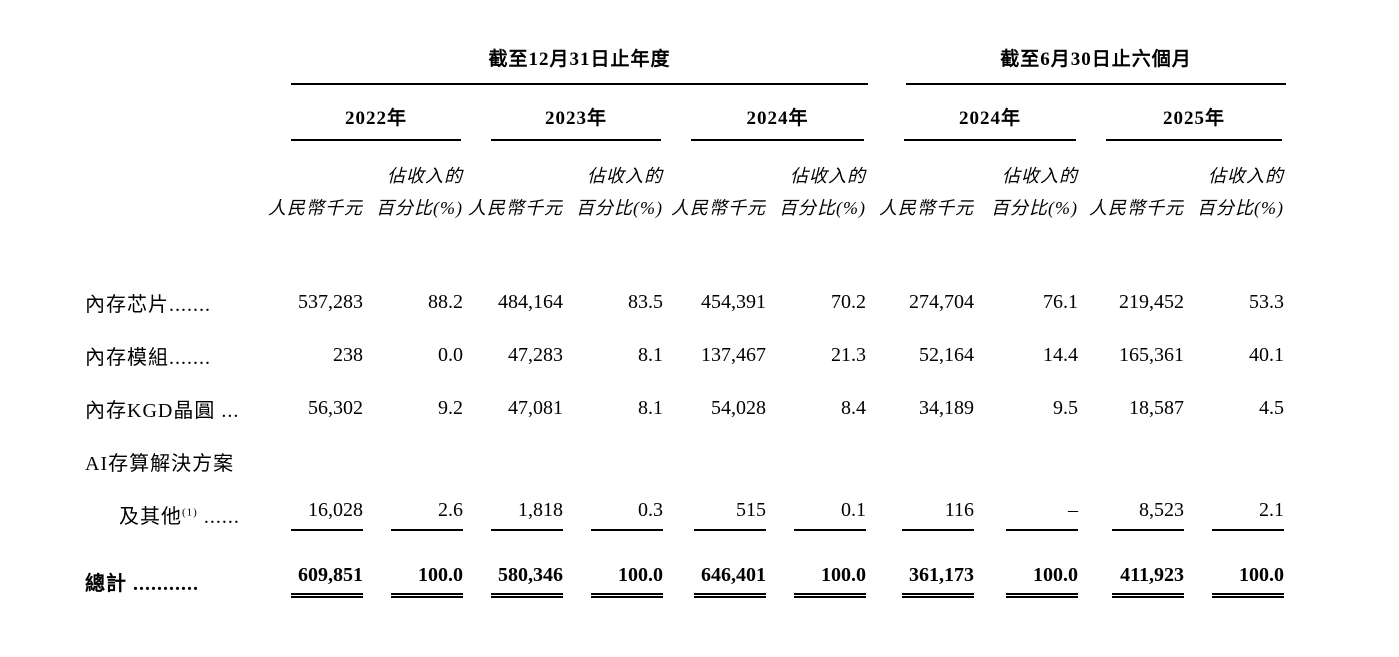  What do you see at coordinates (615, 408) in the screenshot?
I see `cell-value: 8.1` at bounding box center [615, 408].